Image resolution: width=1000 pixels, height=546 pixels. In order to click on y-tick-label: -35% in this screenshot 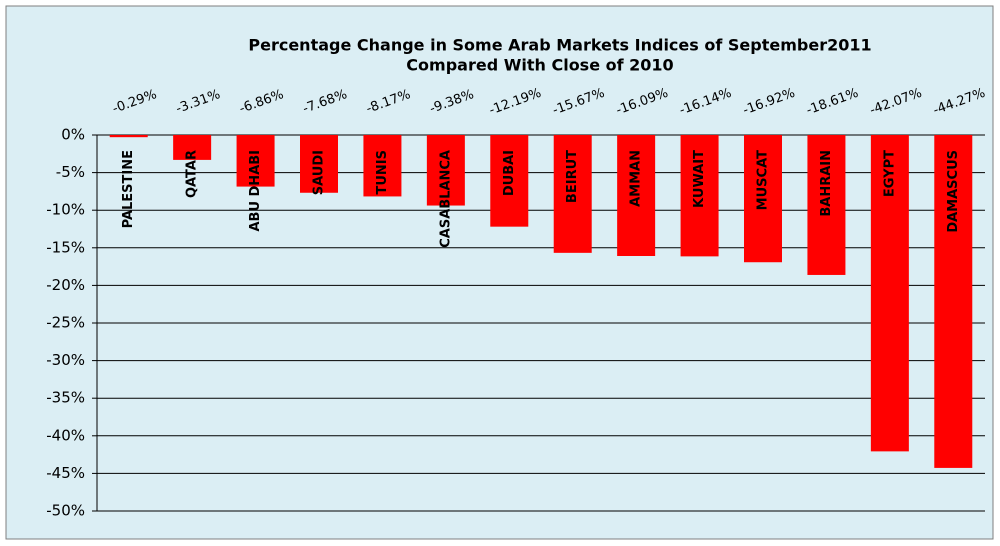, I will do `click(65, 398)`.